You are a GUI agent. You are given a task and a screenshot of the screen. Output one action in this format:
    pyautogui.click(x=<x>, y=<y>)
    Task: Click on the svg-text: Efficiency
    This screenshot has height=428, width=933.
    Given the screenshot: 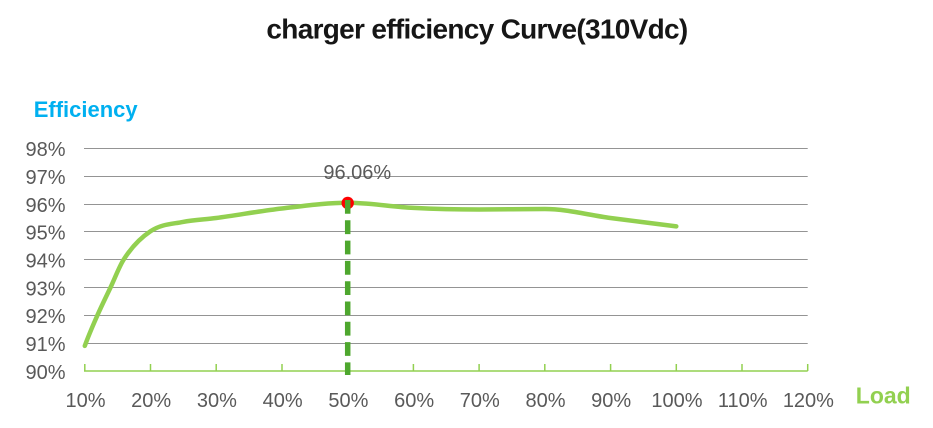 What is the action you would take?
    pyautogui.click(x=86, y=109)
    